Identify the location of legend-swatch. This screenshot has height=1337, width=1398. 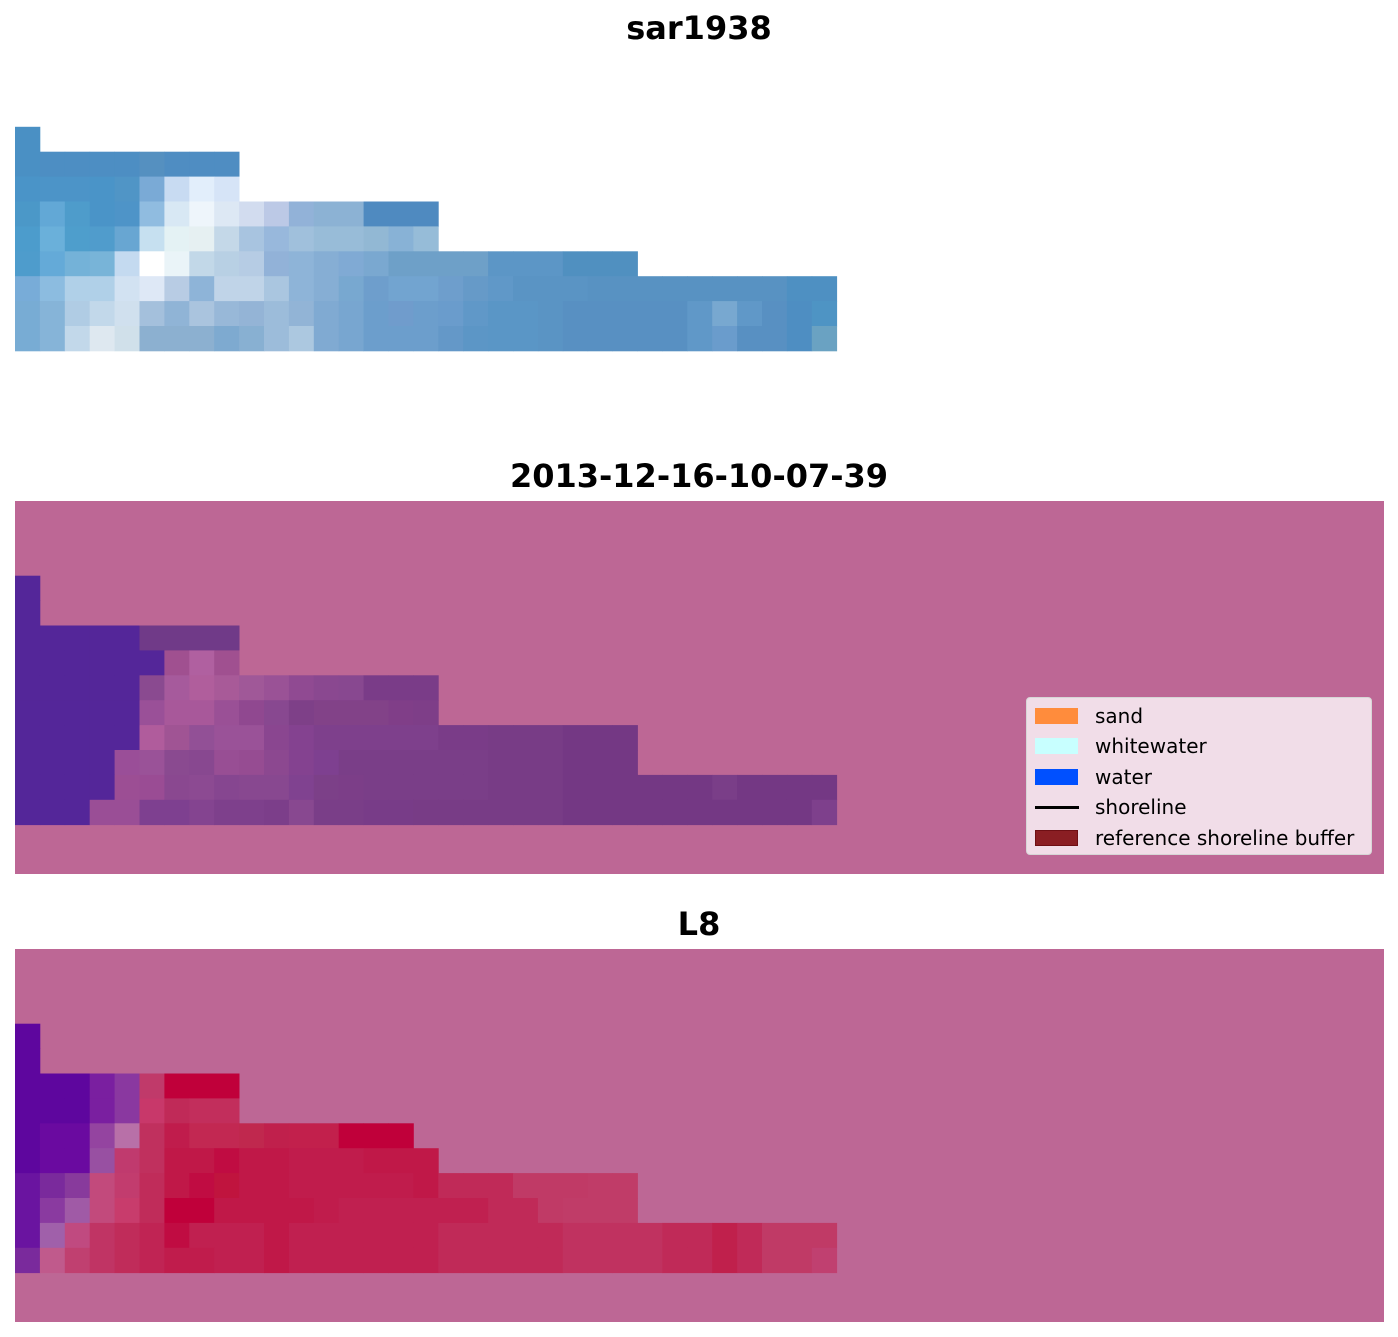
(1056, 746).